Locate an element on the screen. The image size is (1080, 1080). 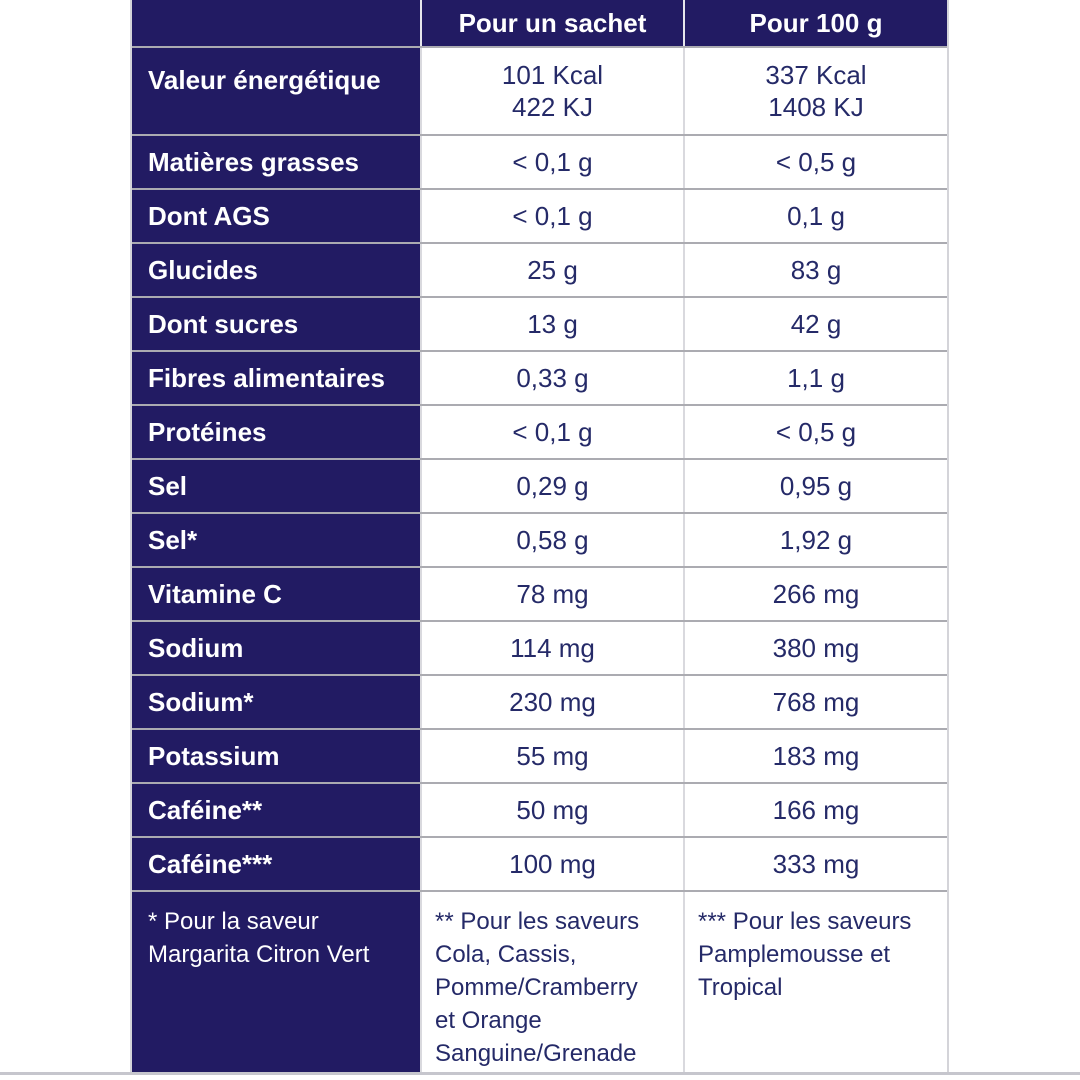
row-value-sachet: 230 mg is located at coordinates (551, 702).